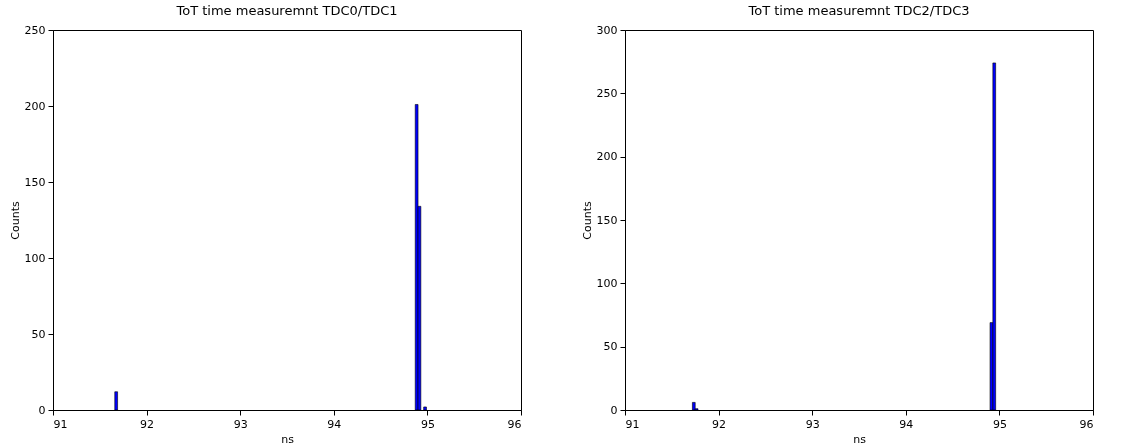 The width and height of the screenshot is (1126, 448). I want to click on chart-title: ToT time measuremnt TDC0/TDC1, so click(286, 10).